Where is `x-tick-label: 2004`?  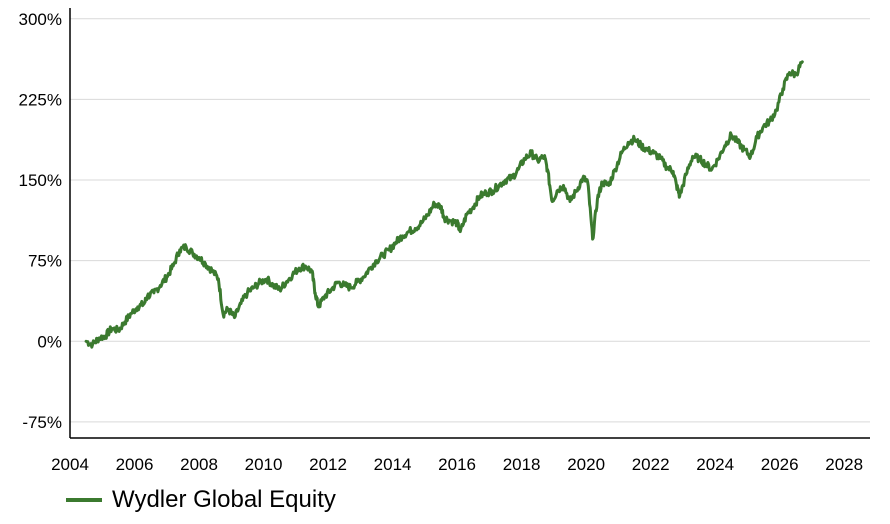 x-tick-label: 2004 is located at coordinates (70, 464).